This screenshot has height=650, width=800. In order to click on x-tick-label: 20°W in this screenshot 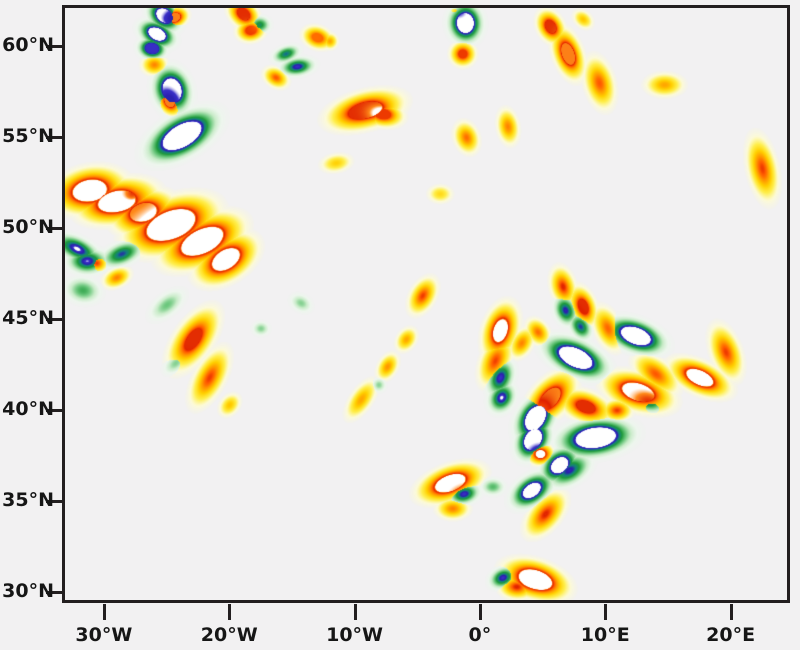, I will do `click(229, 635)`.